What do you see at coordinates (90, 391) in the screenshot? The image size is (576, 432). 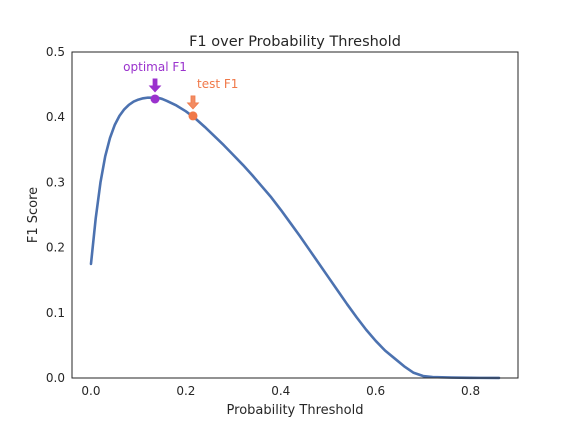 I see `x-tick-label: 0.0` at bounding box center [90, 391].